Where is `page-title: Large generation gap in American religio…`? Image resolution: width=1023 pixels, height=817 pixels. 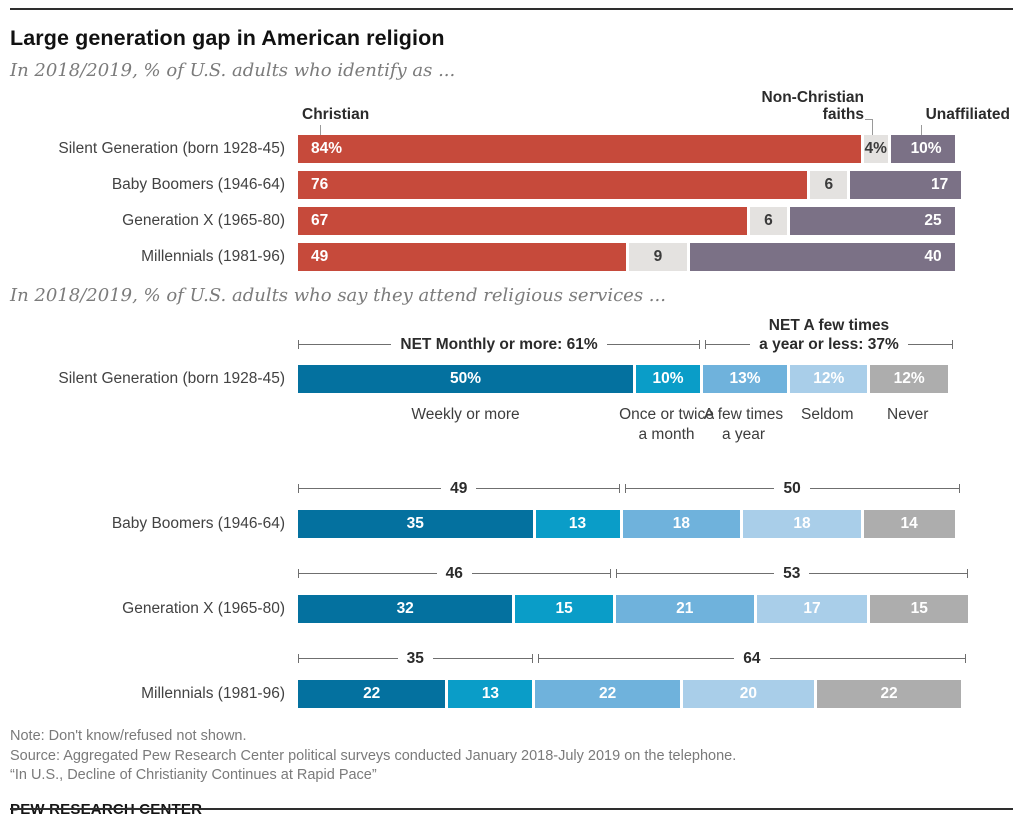 page-title: Large generation gap in American religio… is located at coordinates (227, 38).